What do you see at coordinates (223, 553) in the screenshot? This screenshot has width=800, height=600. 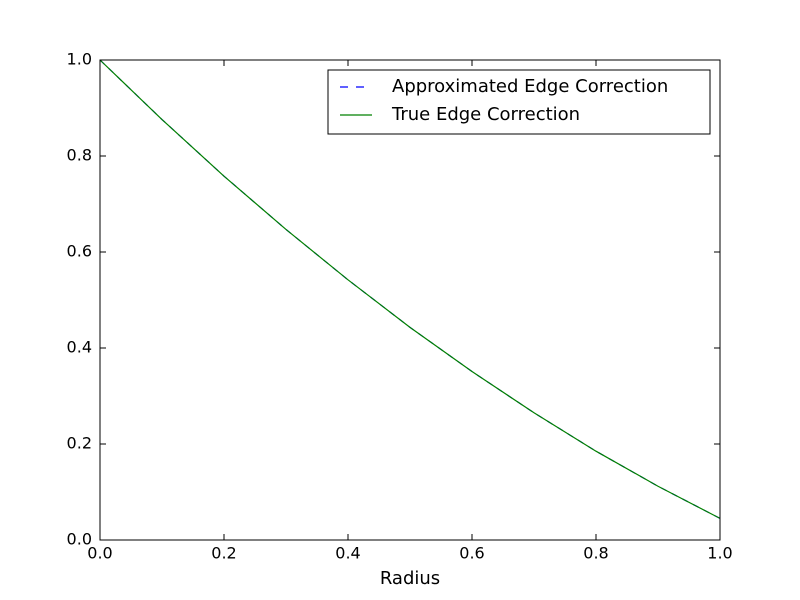 I see `x-tick-label: 0.2` at bounding box center [223, 553].